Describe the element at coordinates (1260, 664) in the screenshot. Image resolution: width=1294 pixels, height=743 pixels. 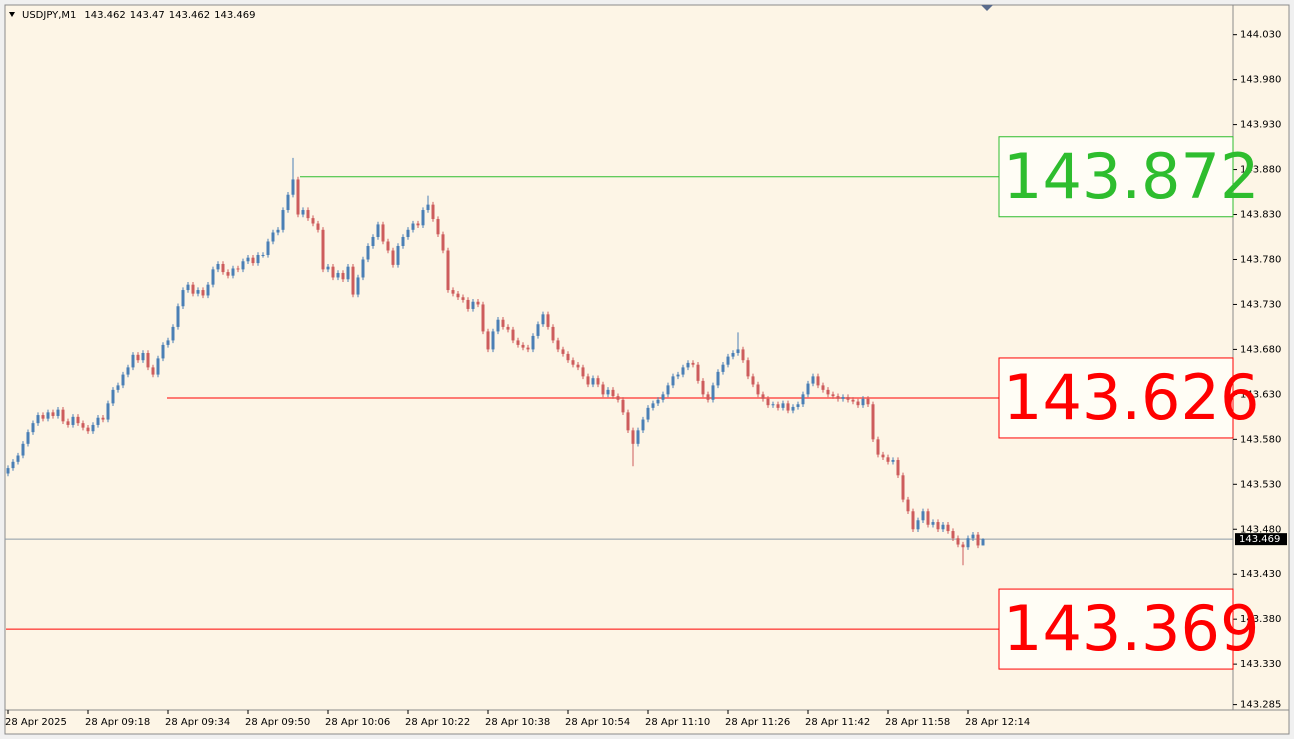
I see `y-tick-label: 143.330` at that location.